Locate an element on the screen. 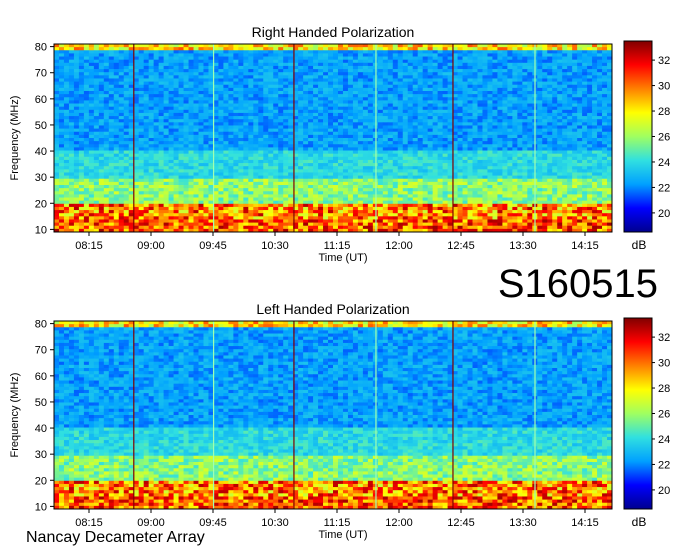  chart-title: Left Handed Polarization is located at coordinates (332, 309).